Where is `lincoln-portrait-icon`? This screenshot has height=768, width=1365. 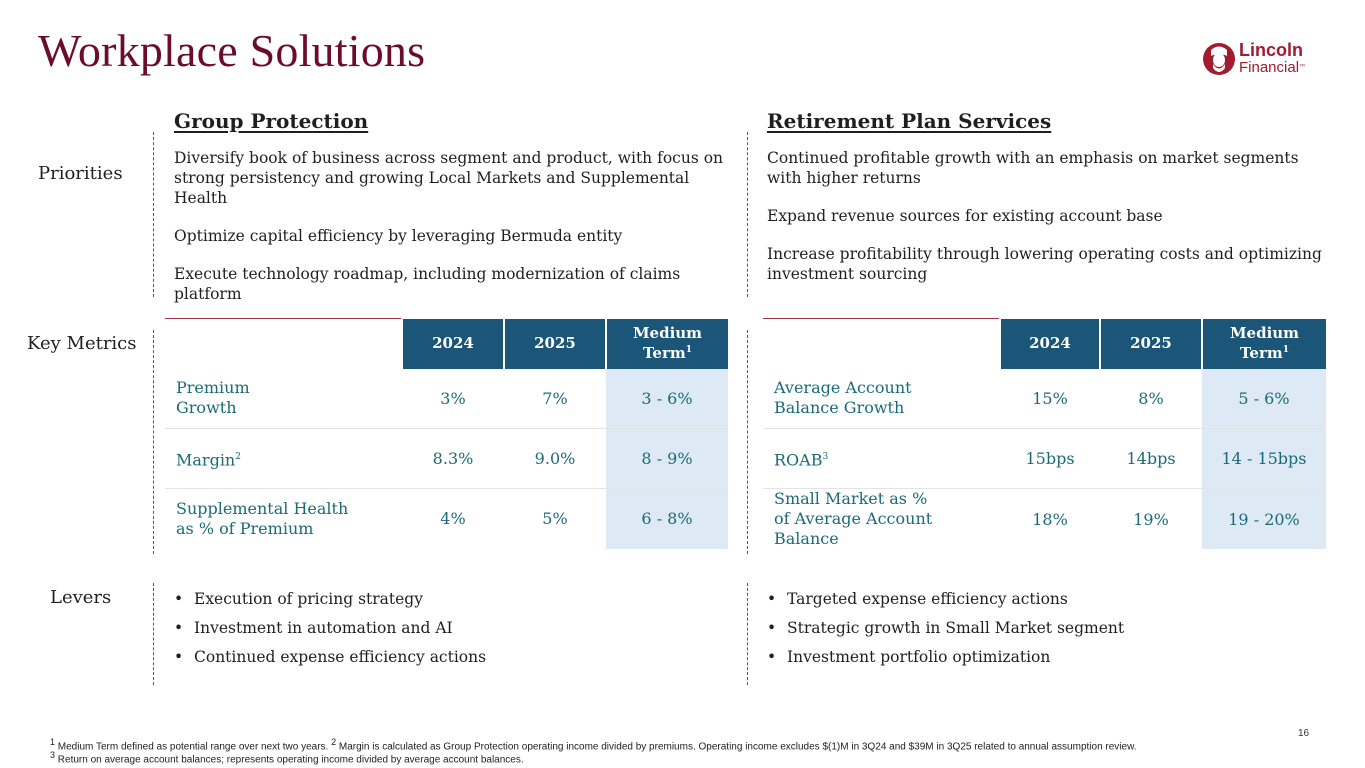
lincoln-portrait-icon is located at coordinates (1219, 59).